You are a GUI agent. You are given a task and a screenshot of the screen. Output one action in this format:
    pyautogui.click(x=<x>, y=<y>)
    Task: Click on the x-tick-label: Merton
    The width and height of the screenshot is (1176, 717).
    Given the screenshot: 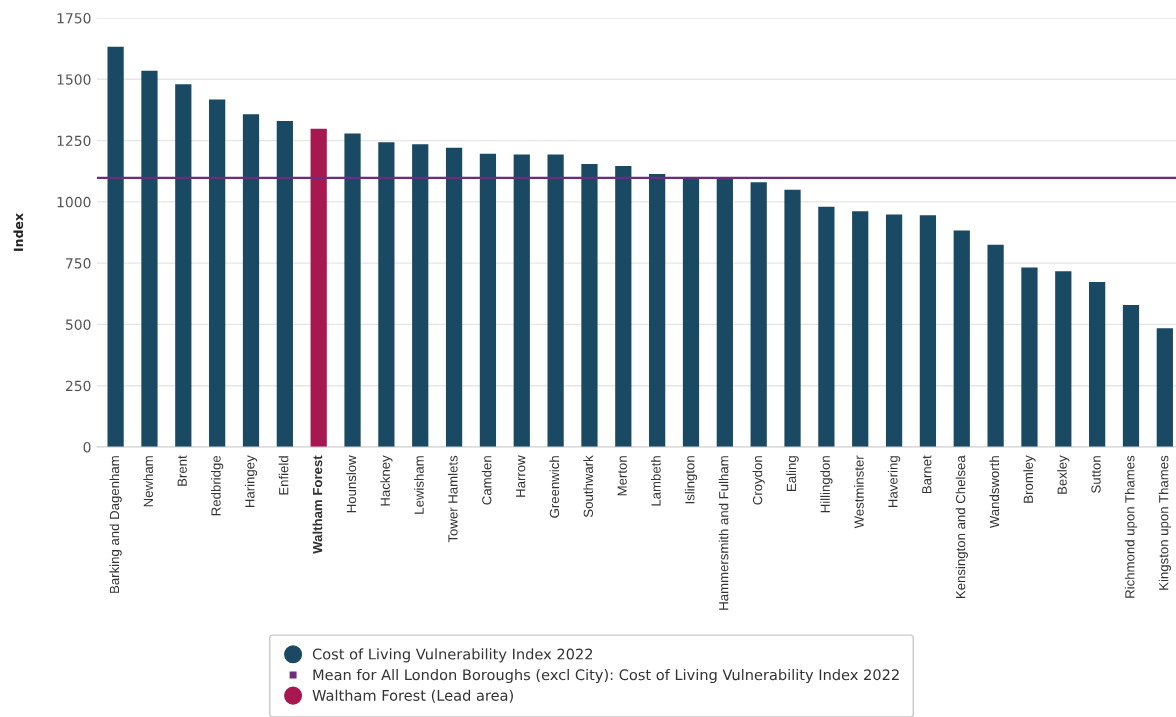 What is the action you would take?
    pyautogui.click(x=622, y=476)
    